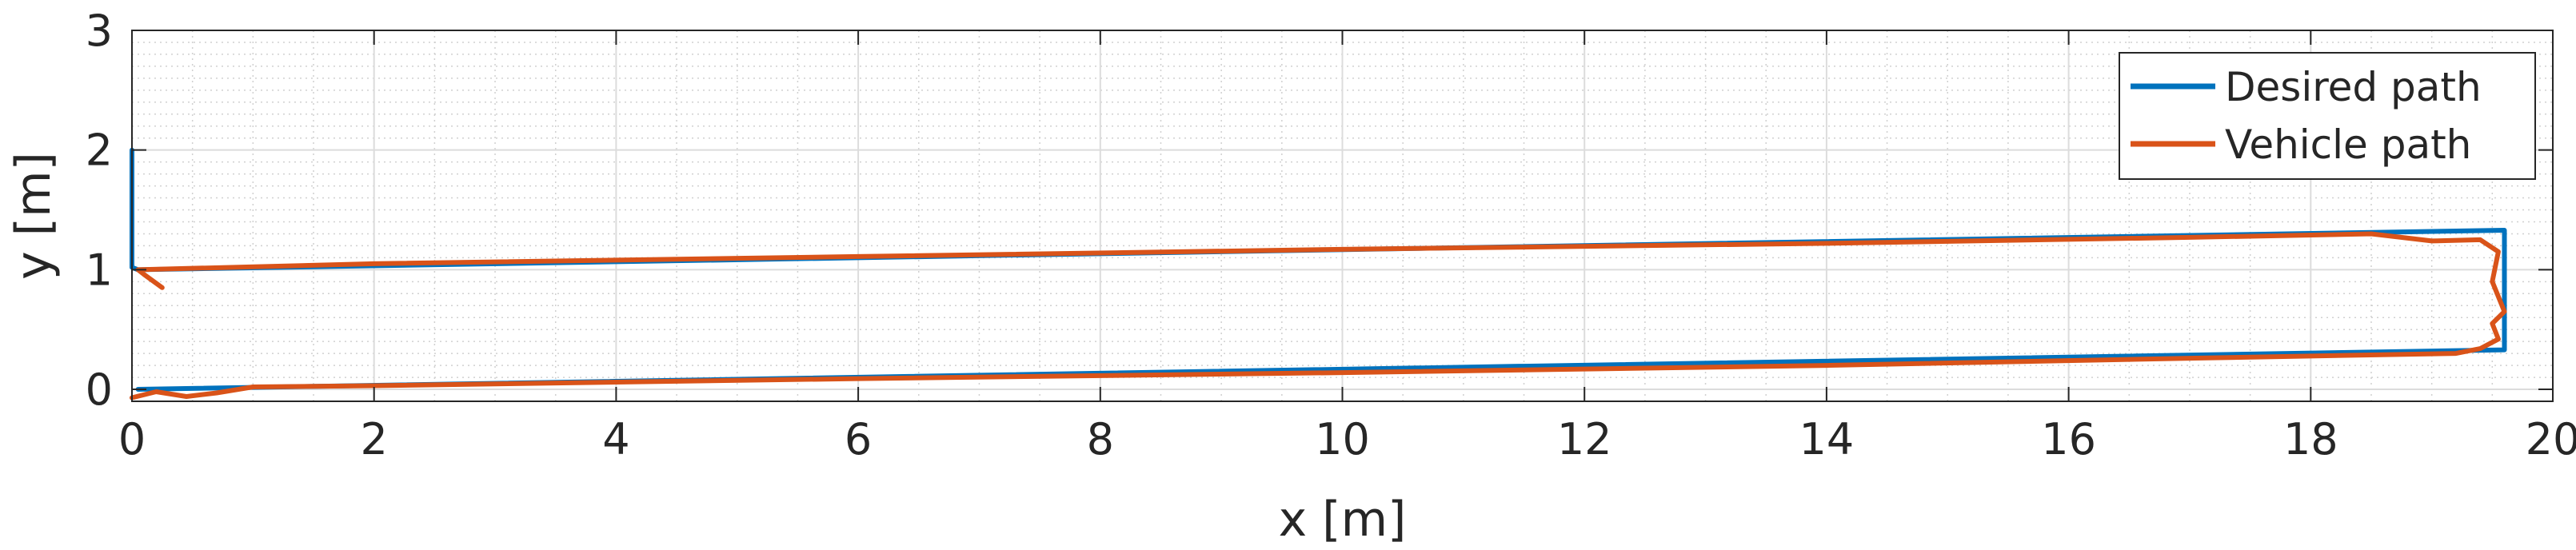 The image size is (2576, 550). What do you see at coordinates (100, 151) in the screenshot?
I see `y-tick-label: 2` at bounding box center [100, 151].